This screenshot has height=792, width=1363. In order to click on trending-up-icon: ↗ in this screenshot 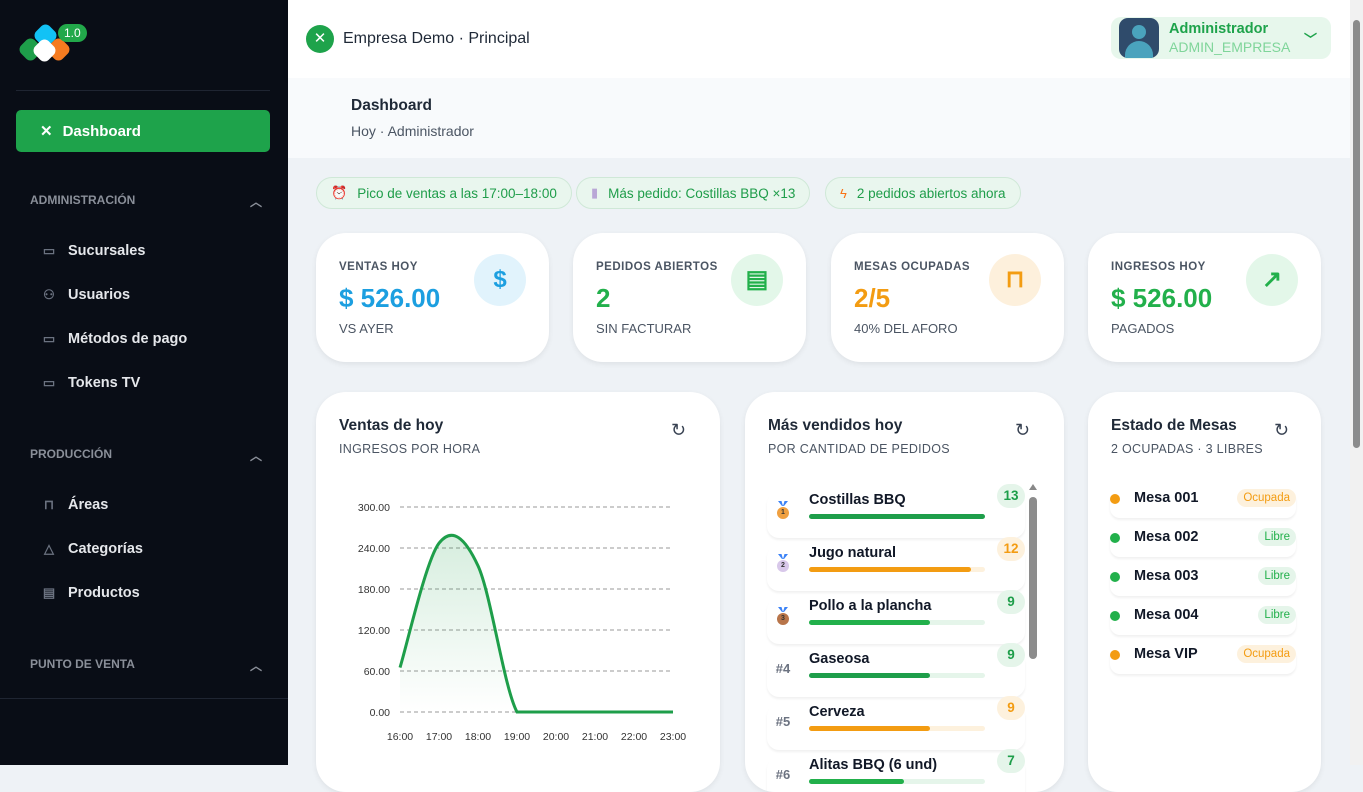, I will do `click(1272, 280)`.